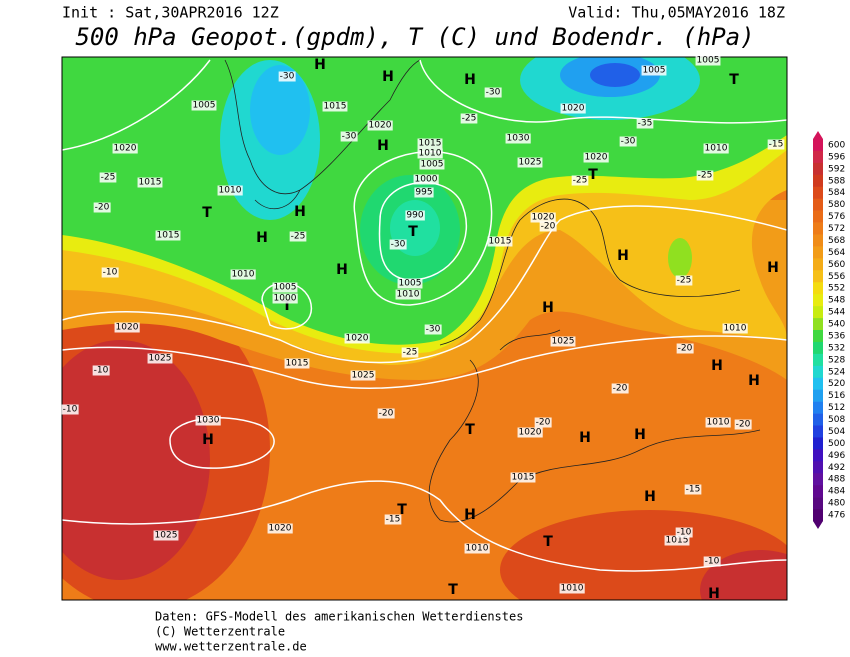 Image resolution: width=850 pixels, height=657 pixels. Describe the element at coordinates (220, 632) in the screenshot. I see `footer-line: (C) Wetterzentrale` at that location.